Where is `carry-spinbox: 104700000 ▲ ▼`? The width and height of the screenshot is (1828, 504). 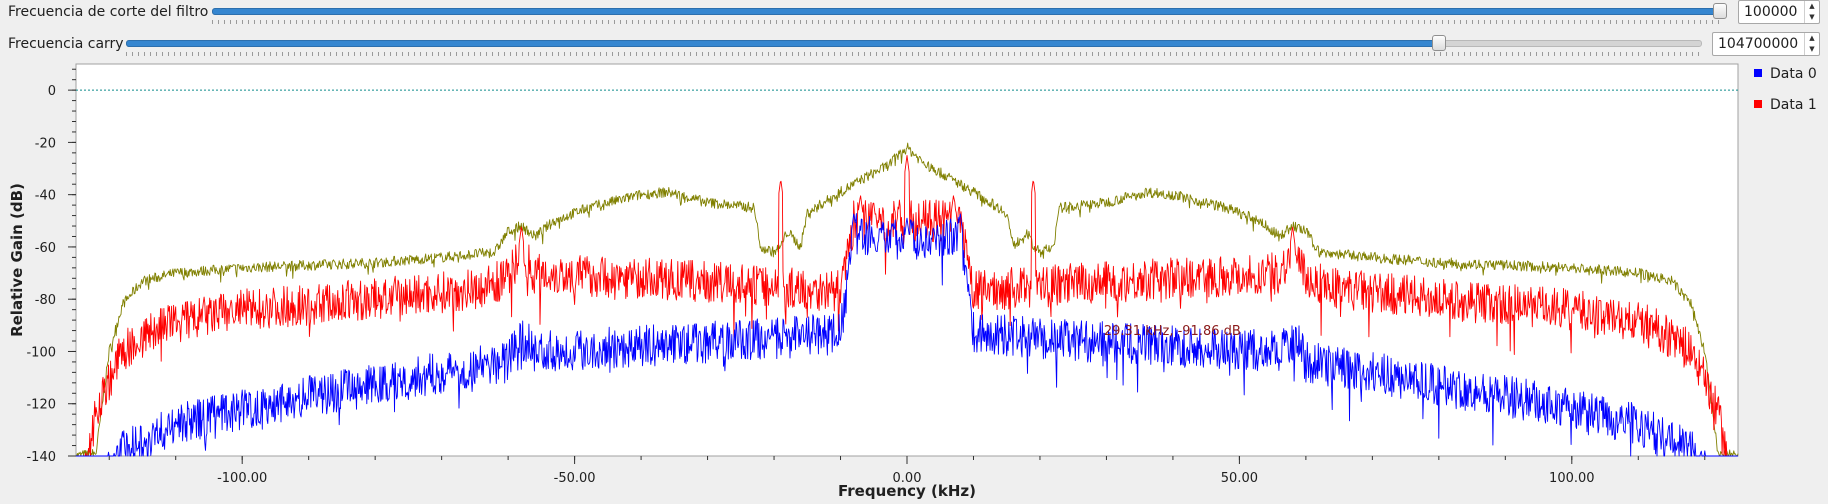 carry-spinbox: 104700000 ▲ ▼ is located at coordinates (1766, 44).